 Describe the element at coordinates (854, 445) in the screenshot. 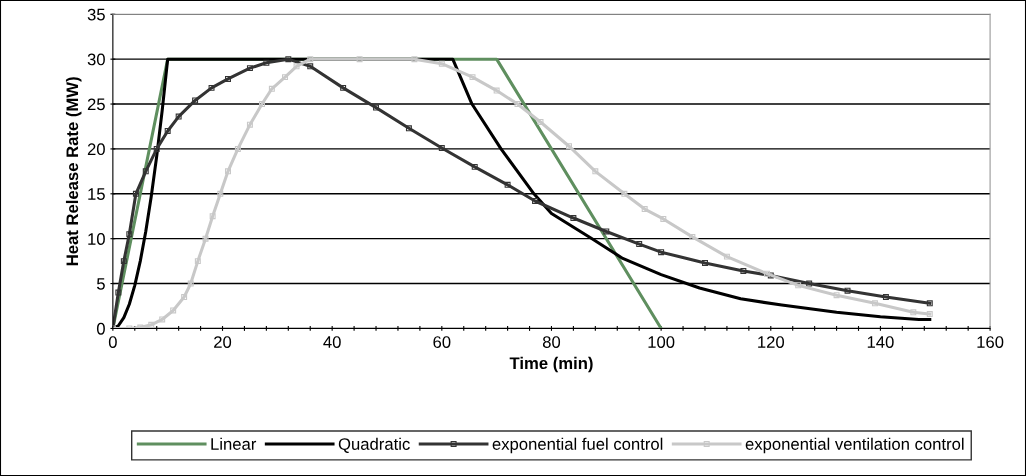

I see `legend-label: exponential ventilation control` at that location.